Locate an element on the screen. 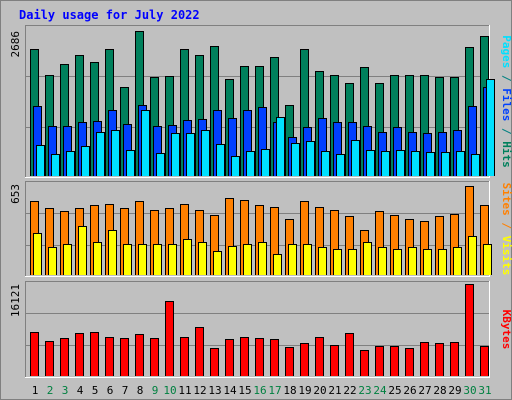  legend-part-0: Pages is located at coordinates (506, 51).